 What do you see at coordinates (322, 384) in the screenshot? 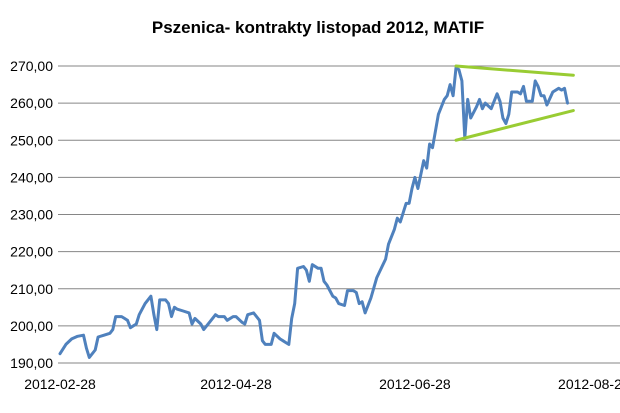
I see `x-axis-ticks: 2012-02-28 2012-04-28 2012-06-28 2012-08-28` at bounding box center [322, 384].